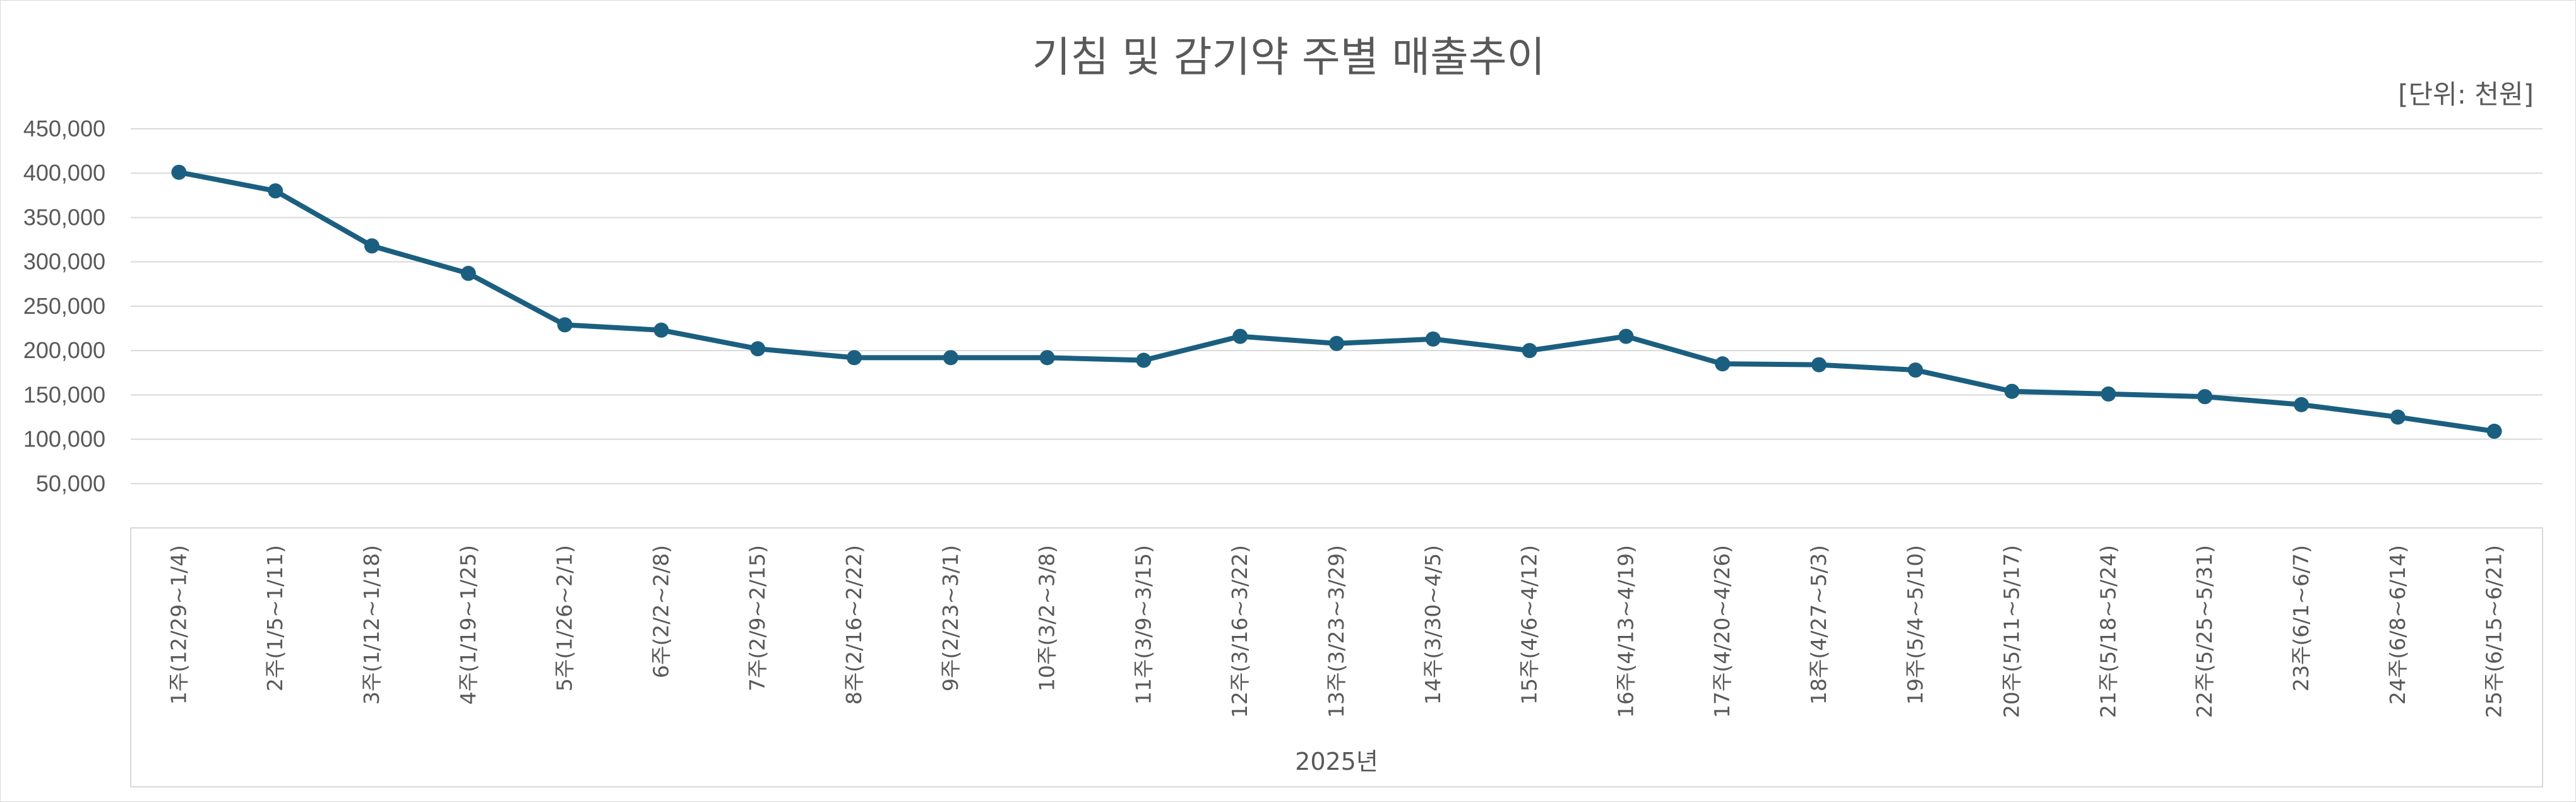 The width and height of the screenshot is (2576, 802). What do you see at coordinates (564, 618) in the screenshot?
I see `x-tick-label: 5주(1/26~2/1)` at bounding box center [564, 618].